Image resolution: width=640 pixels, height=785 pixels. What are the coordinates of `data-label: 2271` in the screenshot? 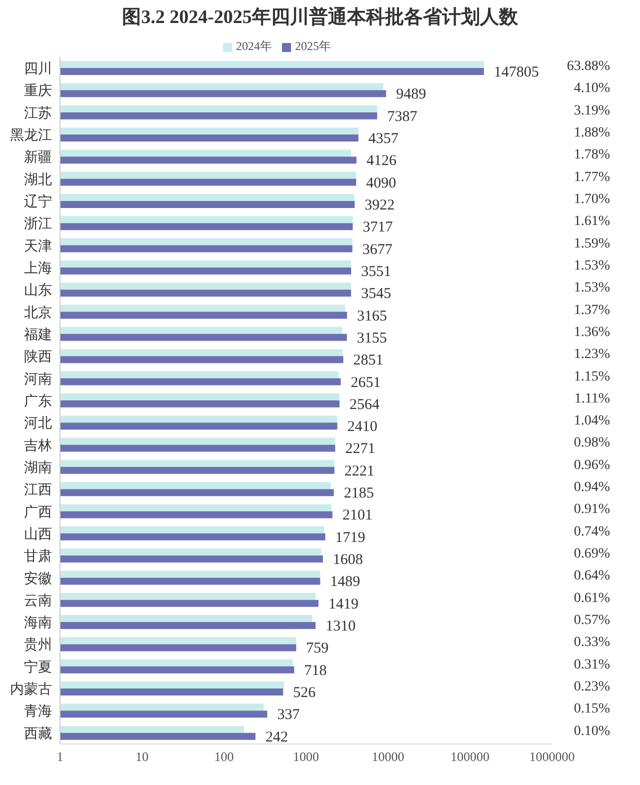 It's located at (360, 449).